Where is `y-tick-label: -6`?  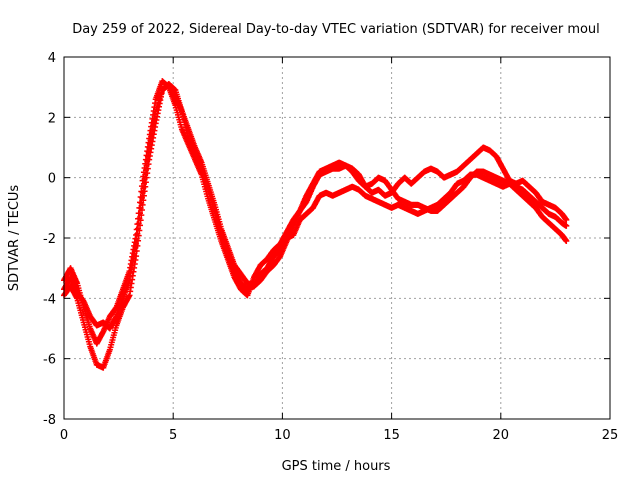
y-tick-label: -6 is located at coordinates (49, 360).